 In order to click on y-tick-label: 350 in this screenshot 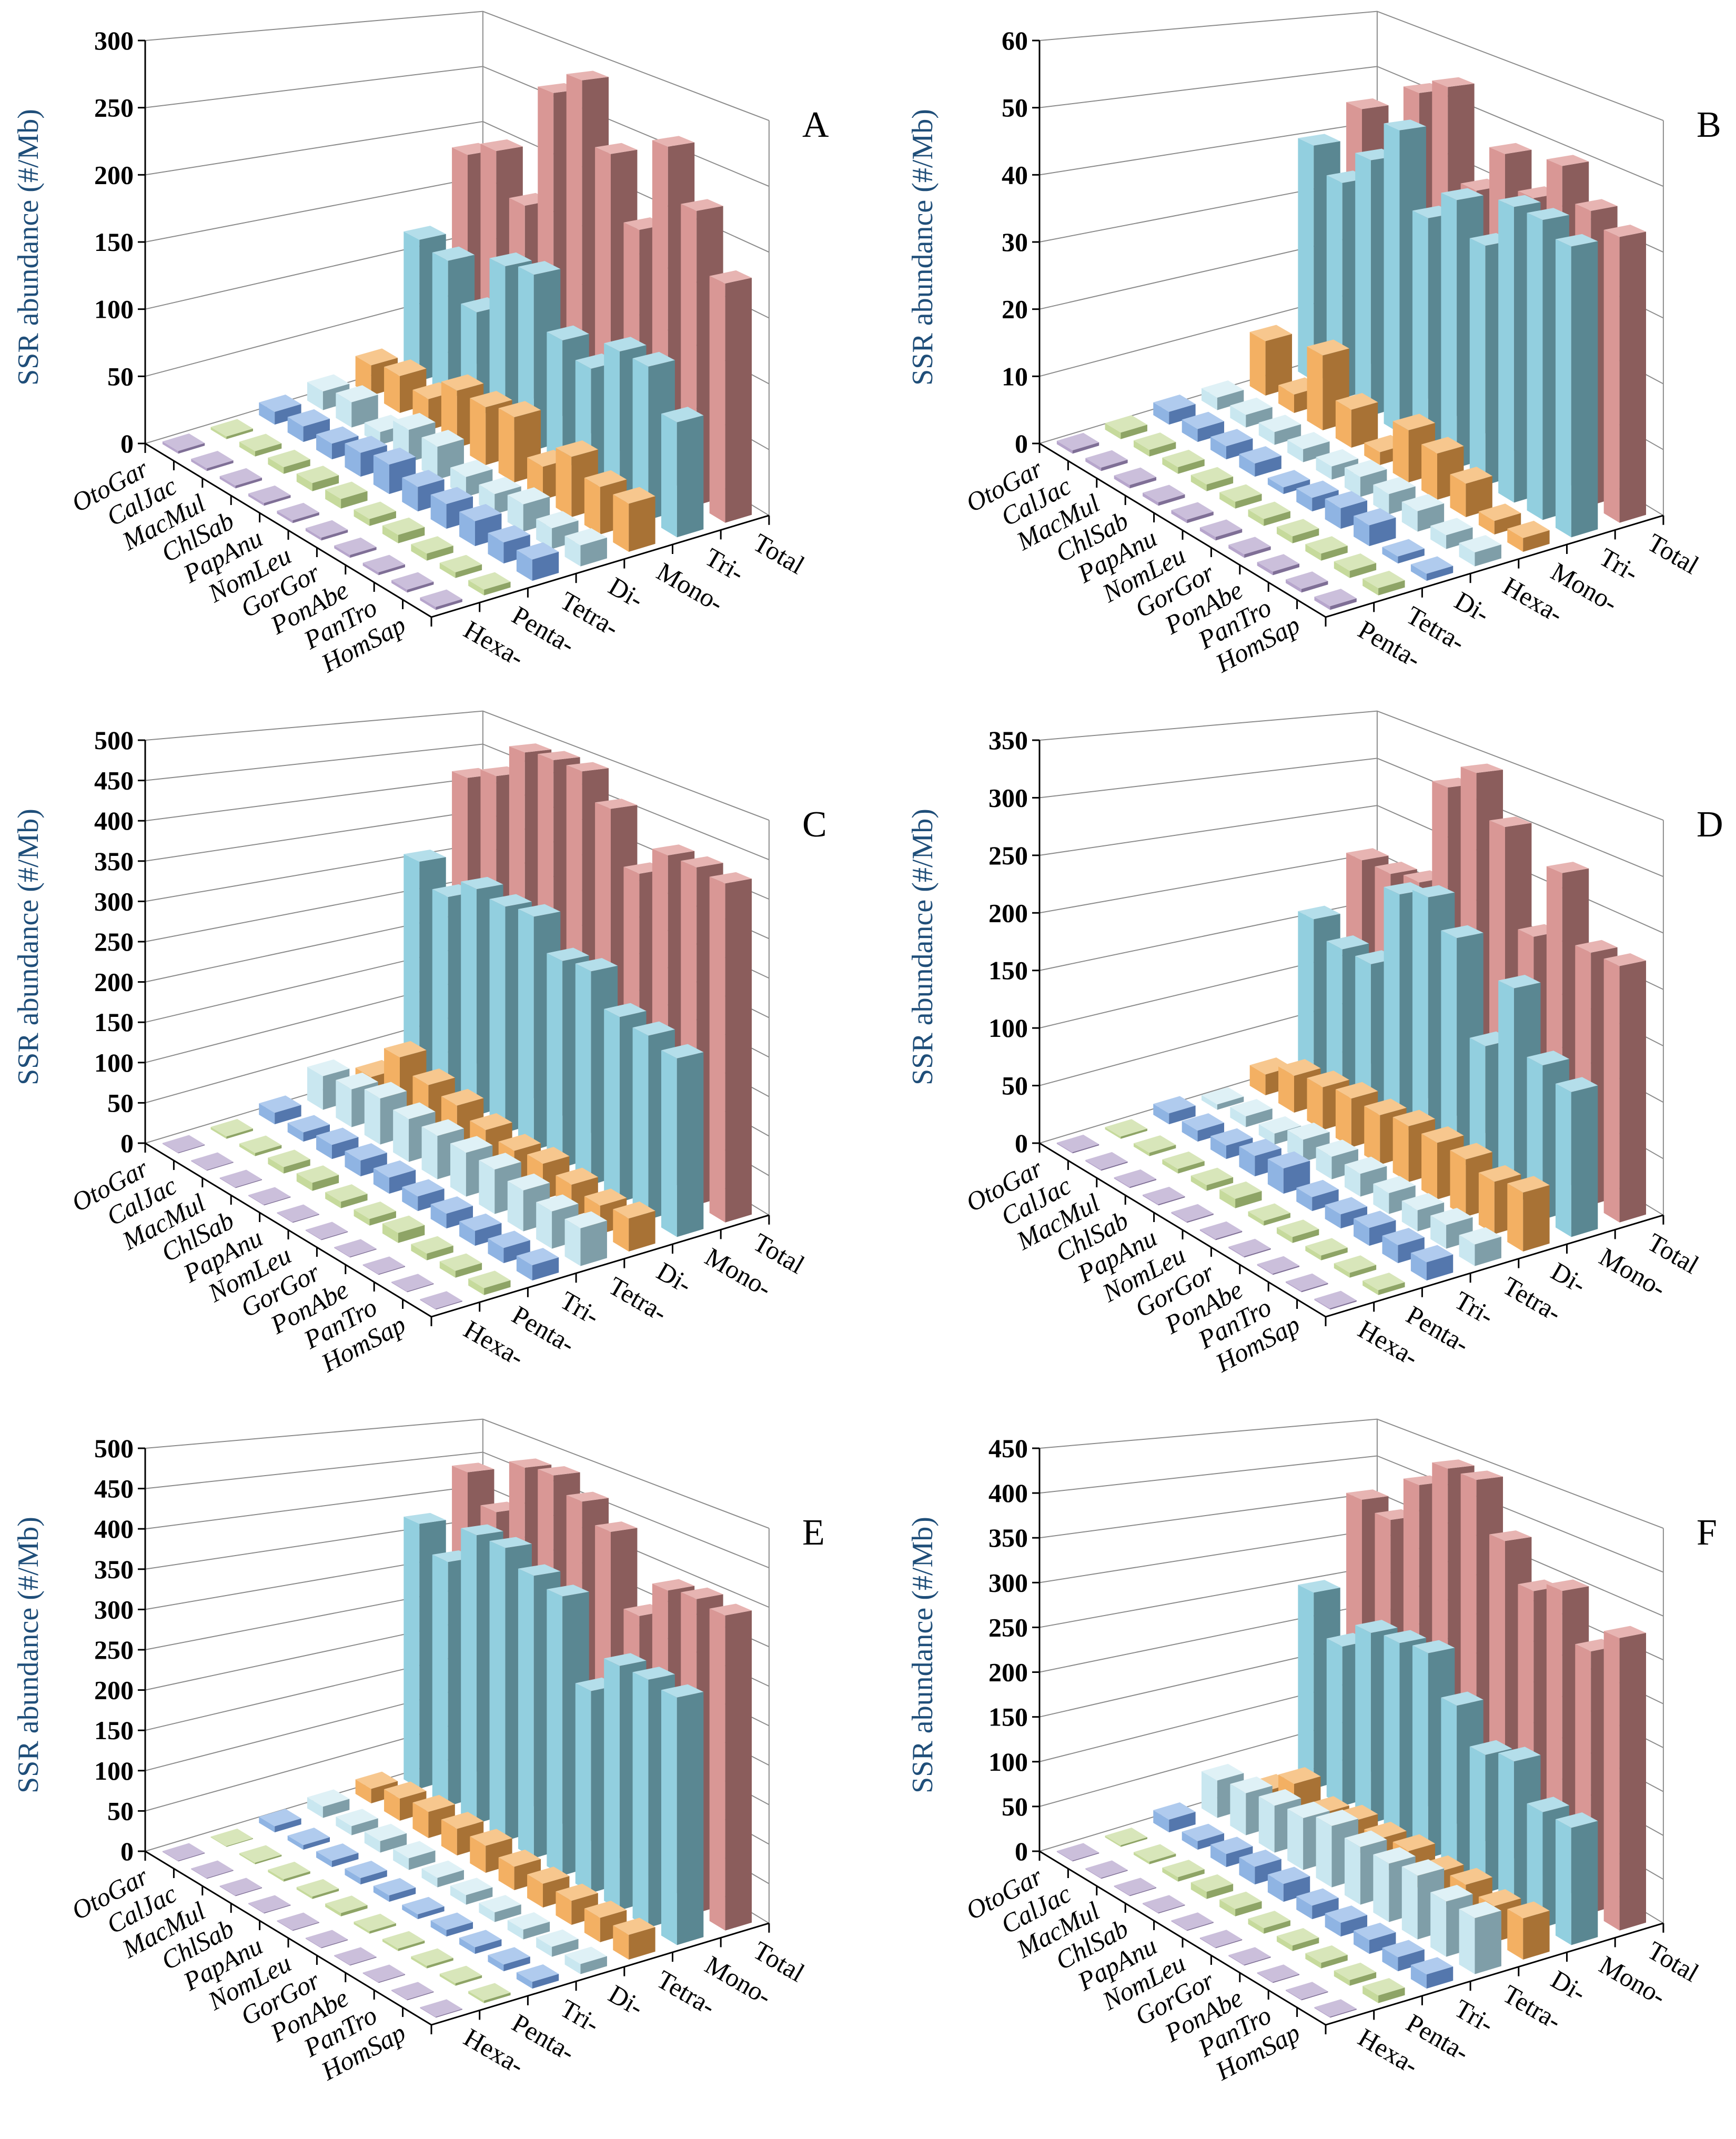, I will do `click(114, 861)`.